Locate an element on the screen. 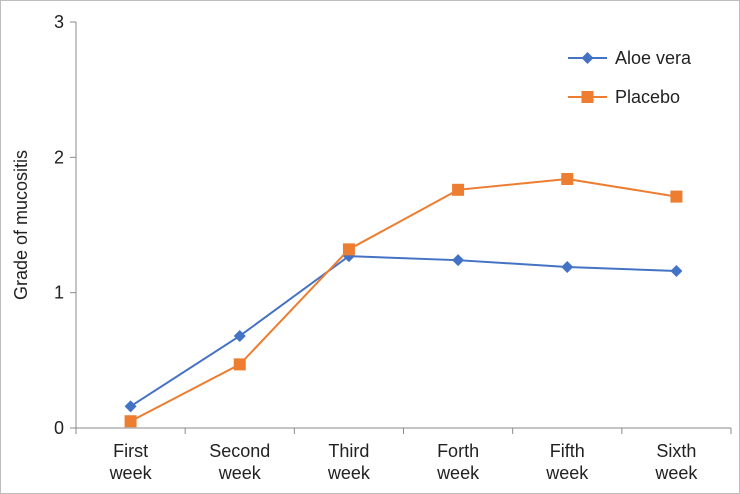 The height and width of the screenshot is (494, 740). x-tick-label: Sixth week is located at coordinates (676, 462).